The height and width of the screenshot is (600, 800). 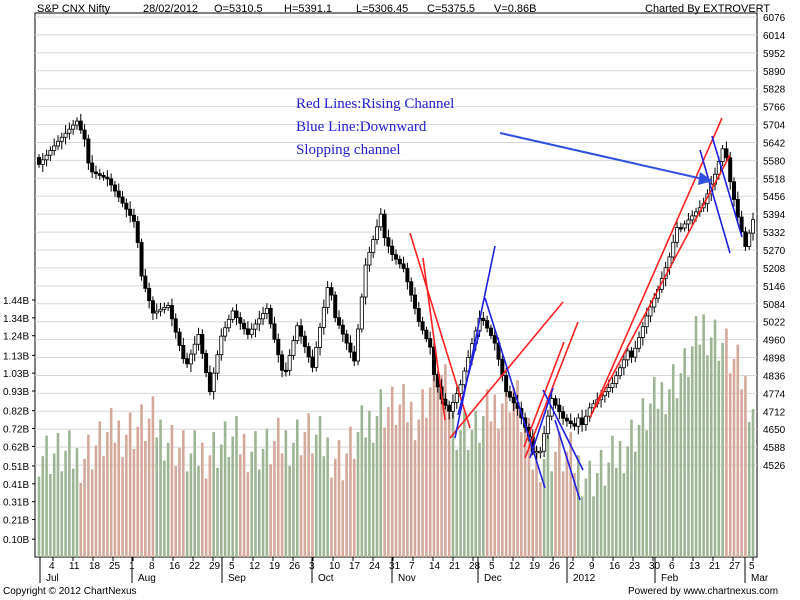 What do you see at coordinates (535, 566) in the screenshot?
I see `x-tick-label: 19` at bounding box center [535, 566].